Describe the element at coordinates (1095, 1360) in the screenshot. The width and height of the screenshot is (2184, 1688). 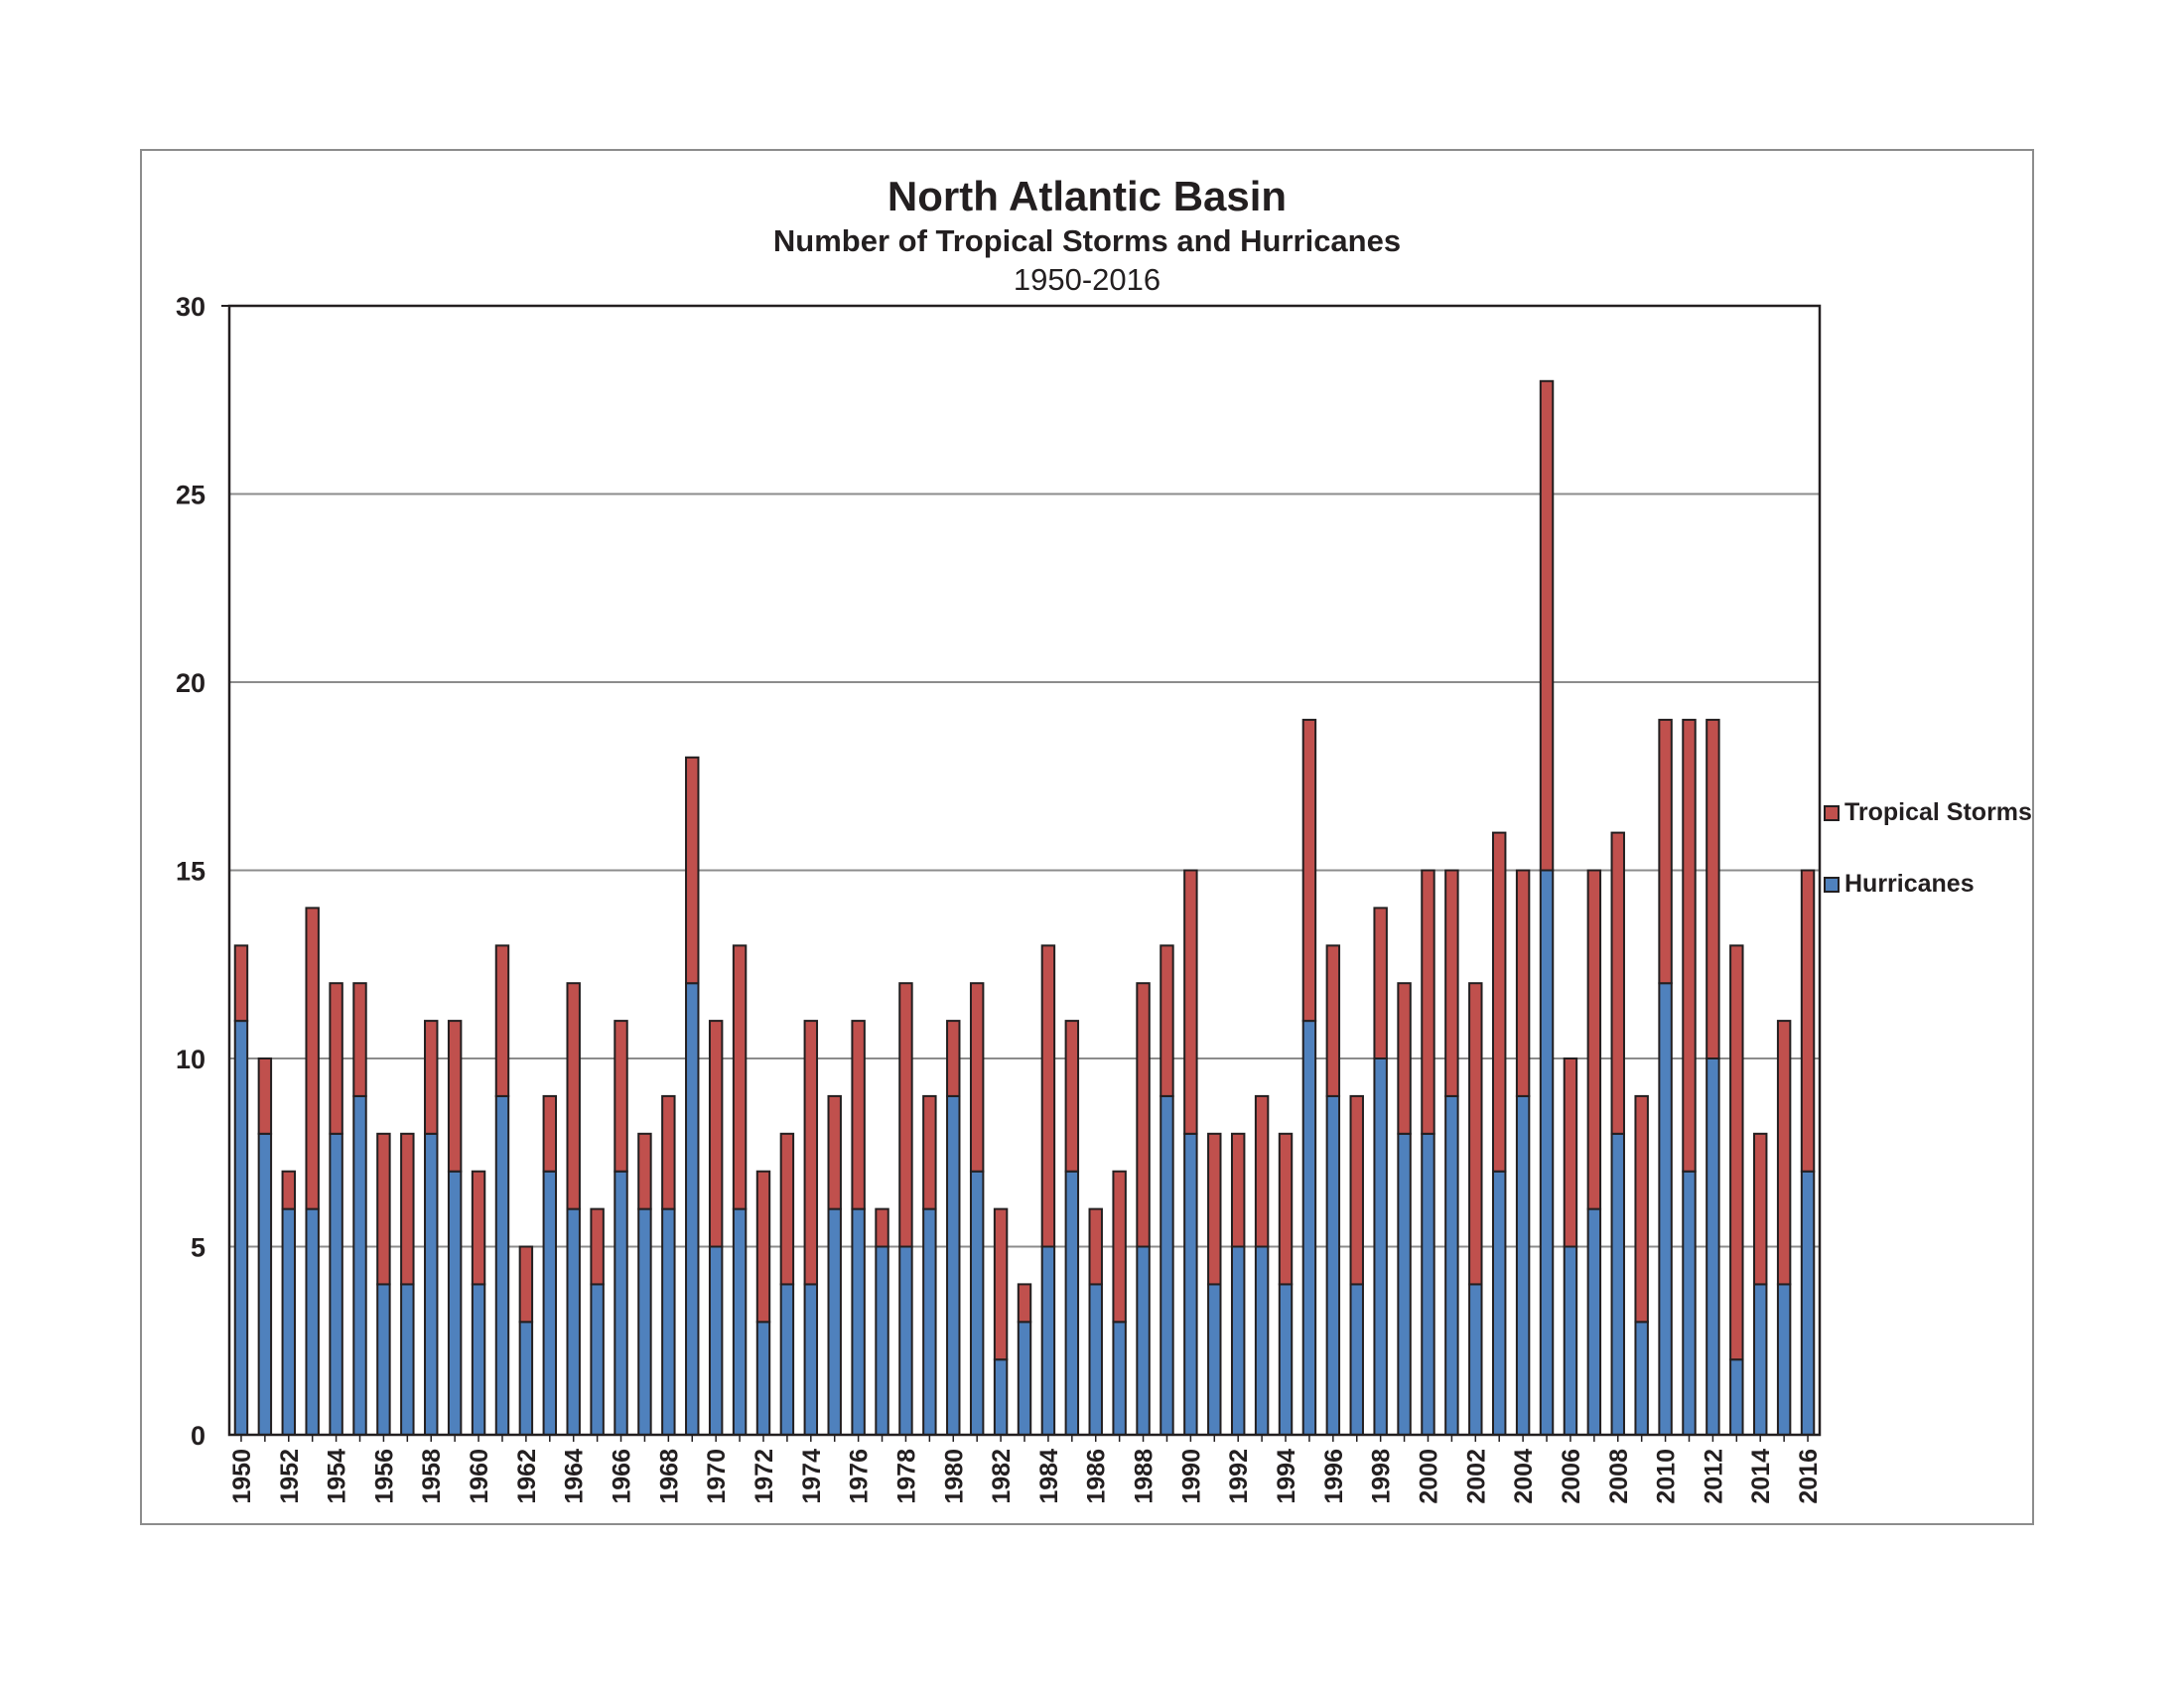
I see `bar-hurricanes-1986` at that location.